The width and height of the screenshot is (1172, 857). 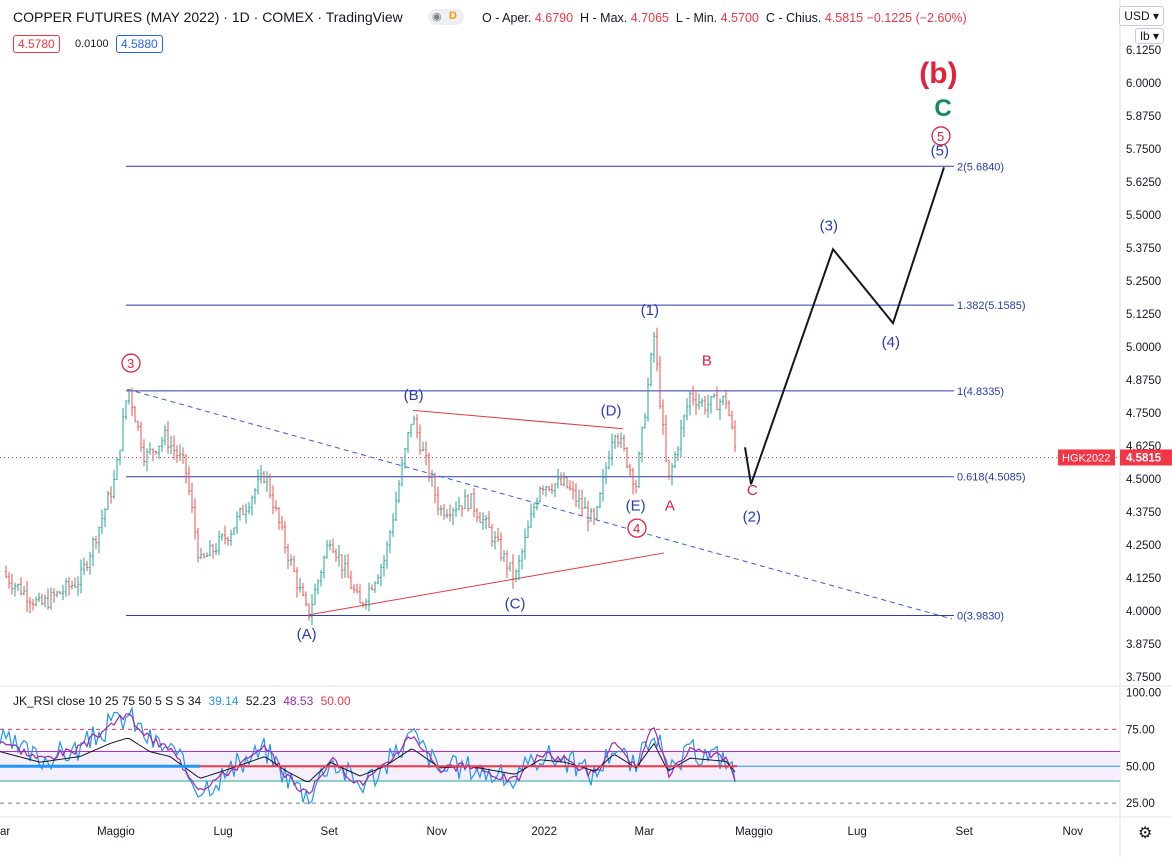 I want to click on fib-label: 0(3.9830), so click(x=980, y=617).